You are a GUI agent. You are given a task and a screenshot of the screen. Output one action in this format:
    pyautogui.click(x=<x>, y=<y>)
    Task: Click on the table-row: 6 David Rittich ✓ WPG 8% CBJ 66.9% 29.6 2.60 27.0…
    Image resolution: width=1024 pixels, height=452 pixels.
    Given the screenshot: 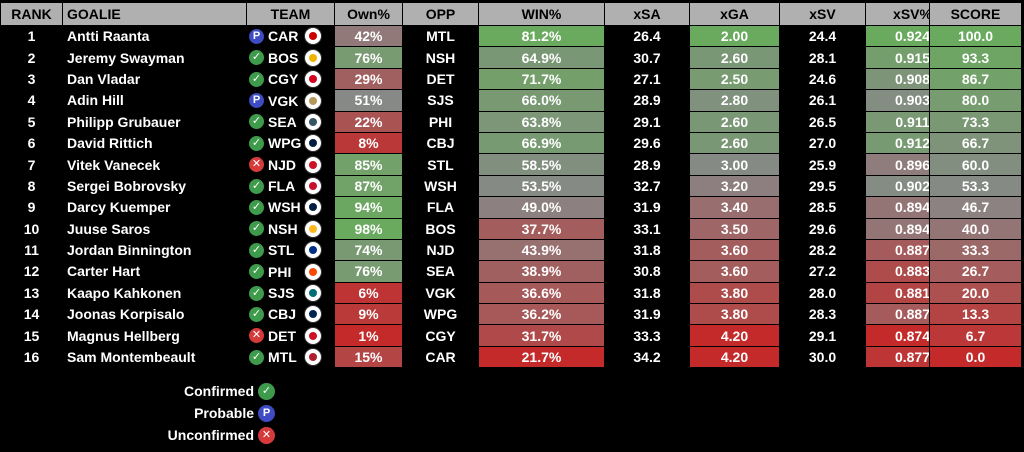 What is the action you would take?
    pyautogui.click(x=480, y=143)
    